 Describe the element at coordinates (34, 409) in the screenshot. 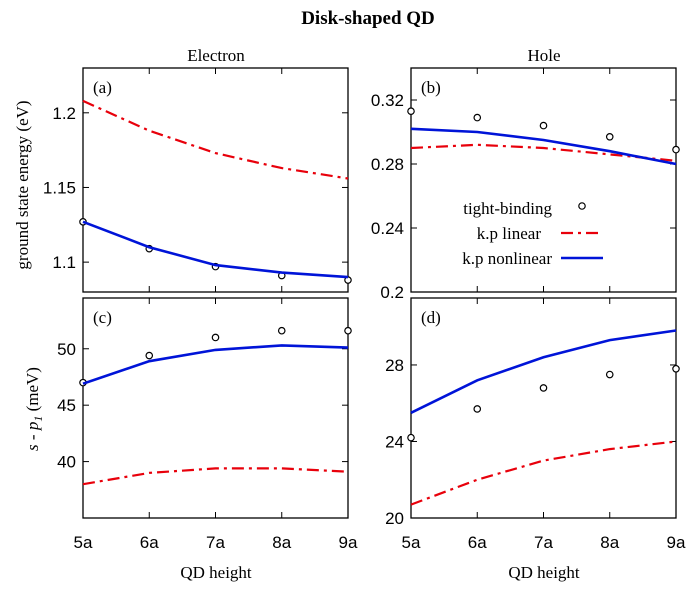

I see `y-axis-label-bottom: s - p1 (meV)` at that location.